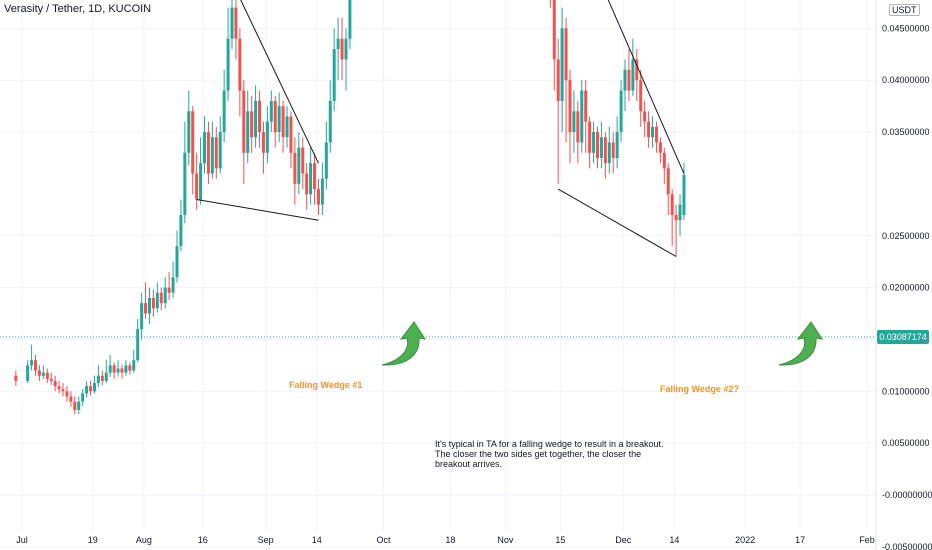 The width and height of the screenshot is (932, 550). I want to click on wedge1-label: Falling Wedge #1, so click(326, 385).